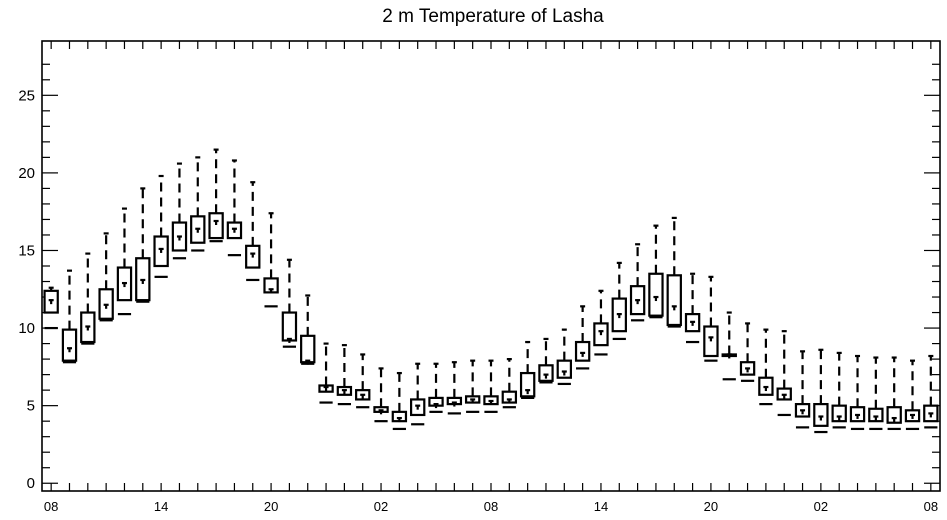 The height and width of the screenshot is (520, 947). I want to click on y-tick-label: 10, so click(26, 328).